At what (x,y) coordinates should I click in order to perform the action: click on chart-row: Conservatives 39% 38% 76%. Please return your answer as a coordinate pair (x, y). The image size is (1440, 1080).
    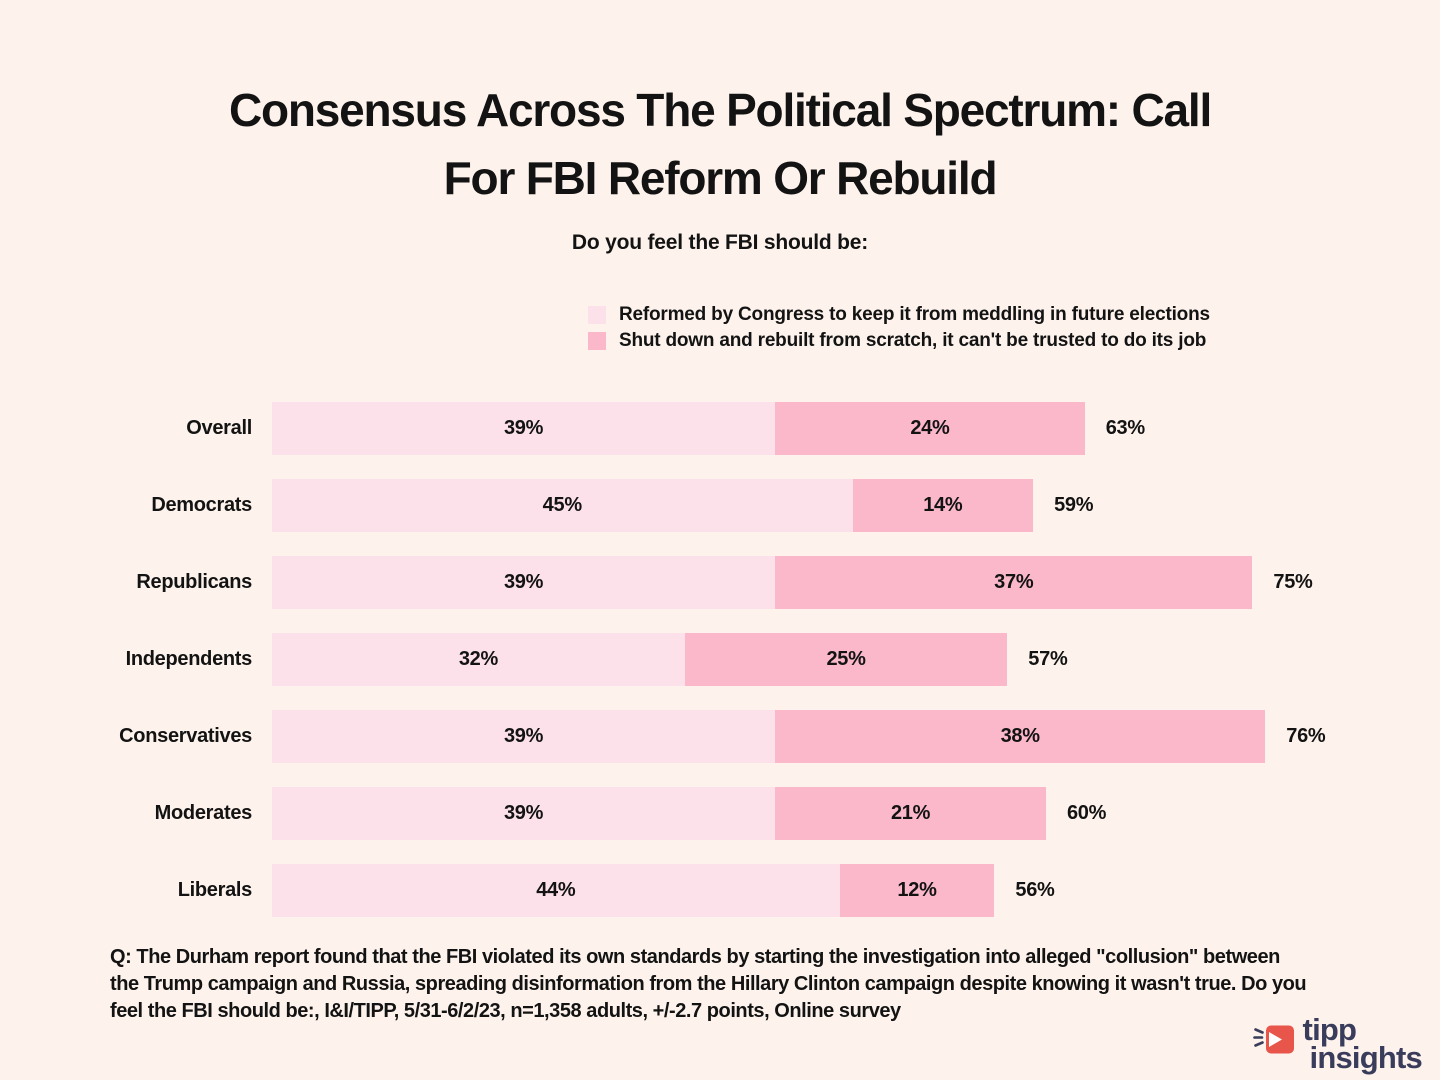
    Looking at the image, I should click on (720, 736).